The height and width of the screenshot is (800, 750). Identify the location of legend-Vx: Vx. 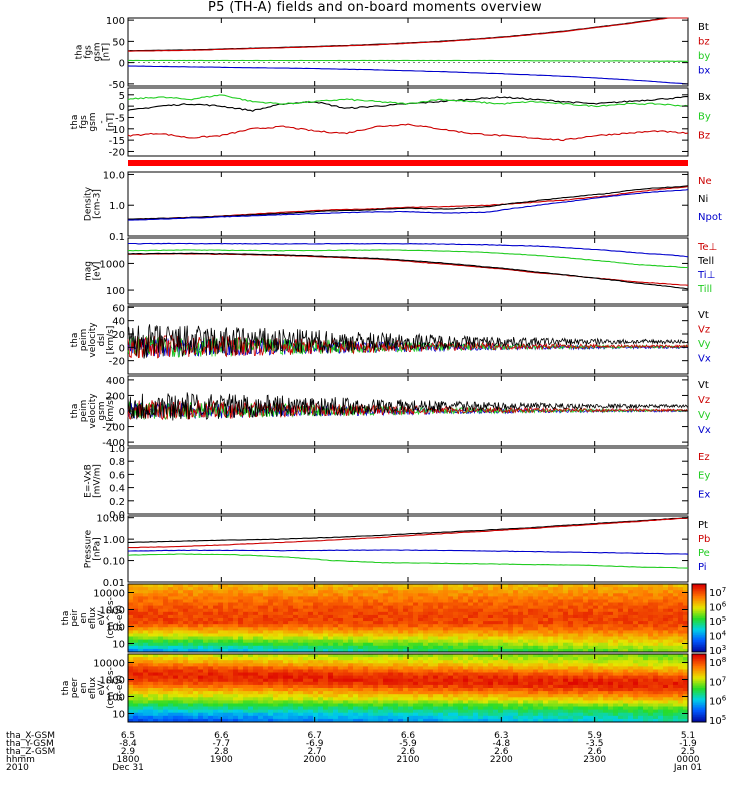
(704, 359).